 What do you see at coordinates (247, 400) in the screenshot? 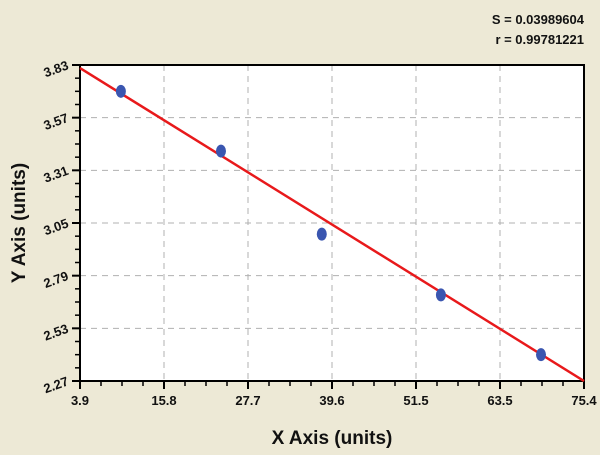
I see `x-tick-label: 27.7` at bounding box center [247, 400].